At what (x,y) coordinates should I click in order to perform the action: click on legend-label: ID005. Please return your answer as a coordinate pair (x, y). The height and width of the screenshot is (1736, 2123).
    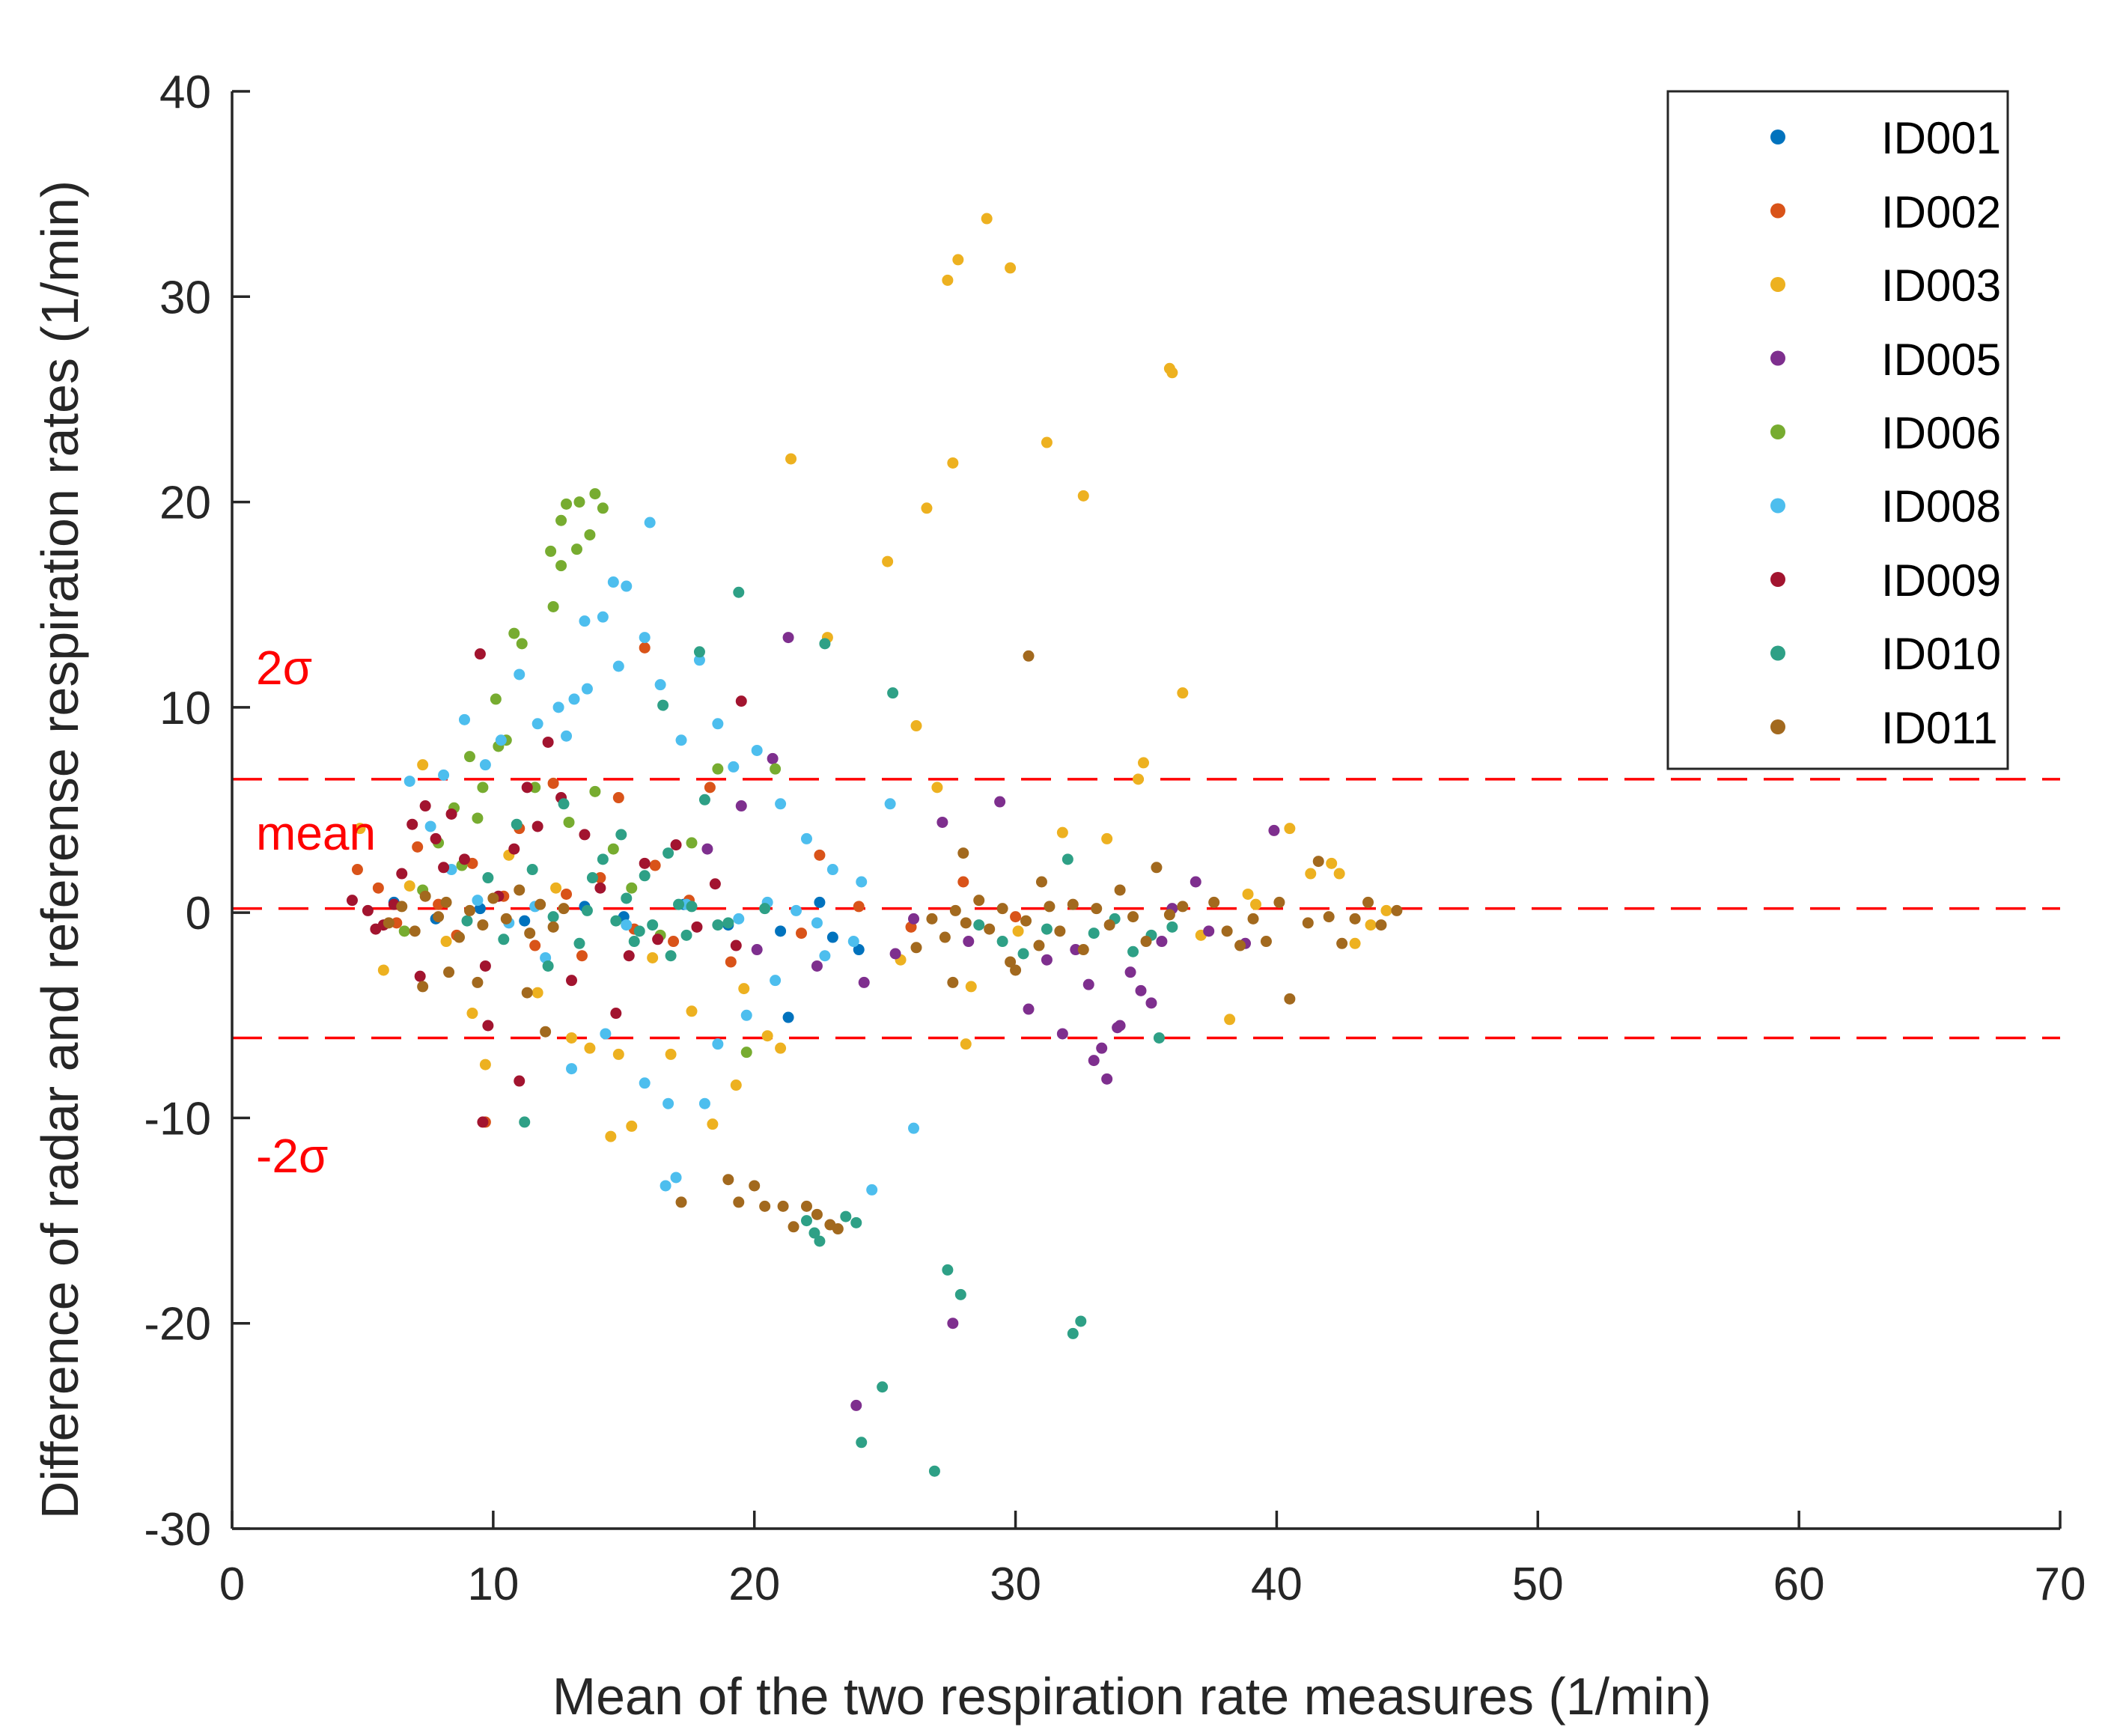
    Looking at the image, I should click on (1941, 360).